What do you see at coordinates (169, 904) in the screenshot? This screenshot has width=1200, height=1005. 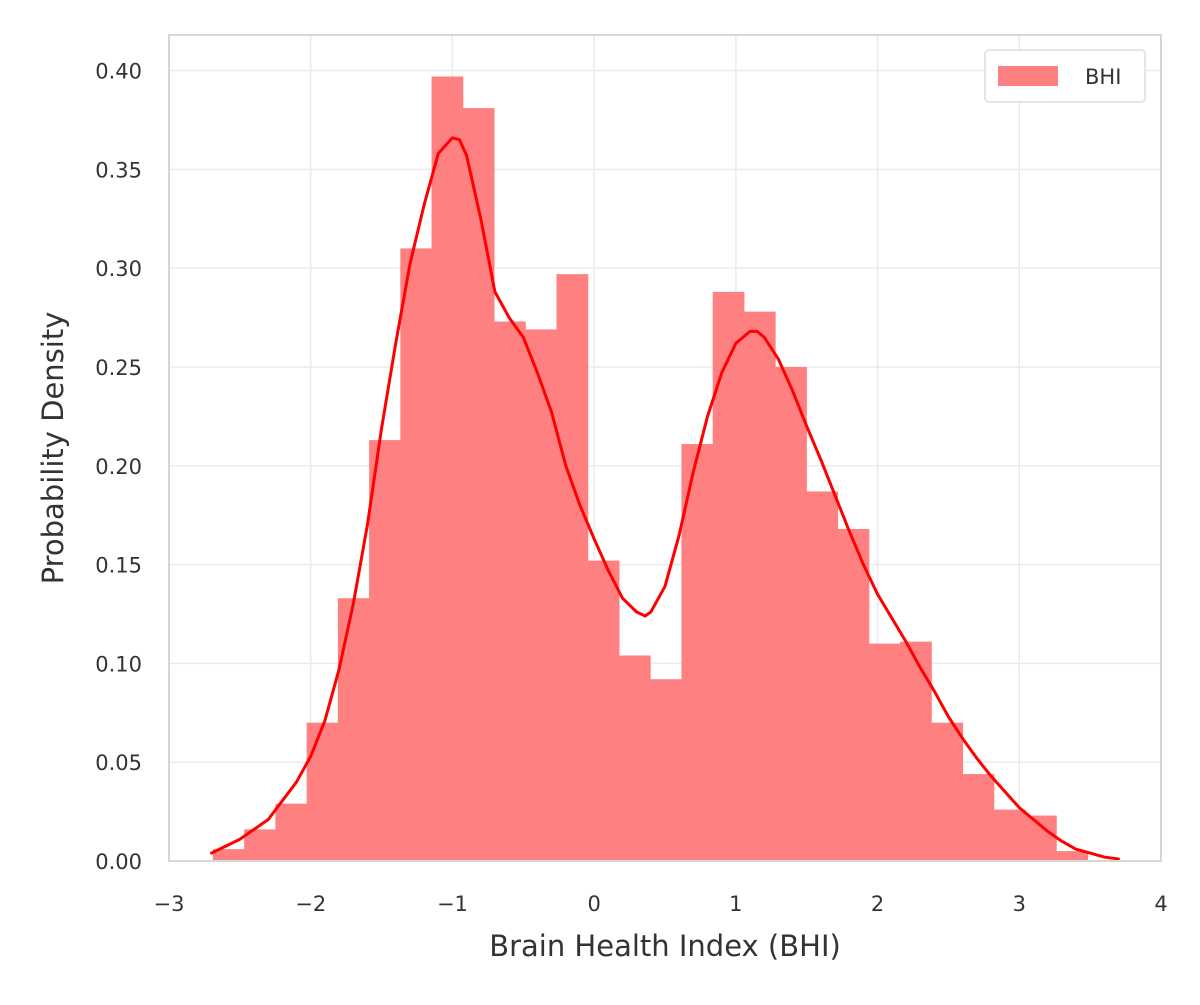 I see `x-tick-label: −3` at bounding box center [169, 904].